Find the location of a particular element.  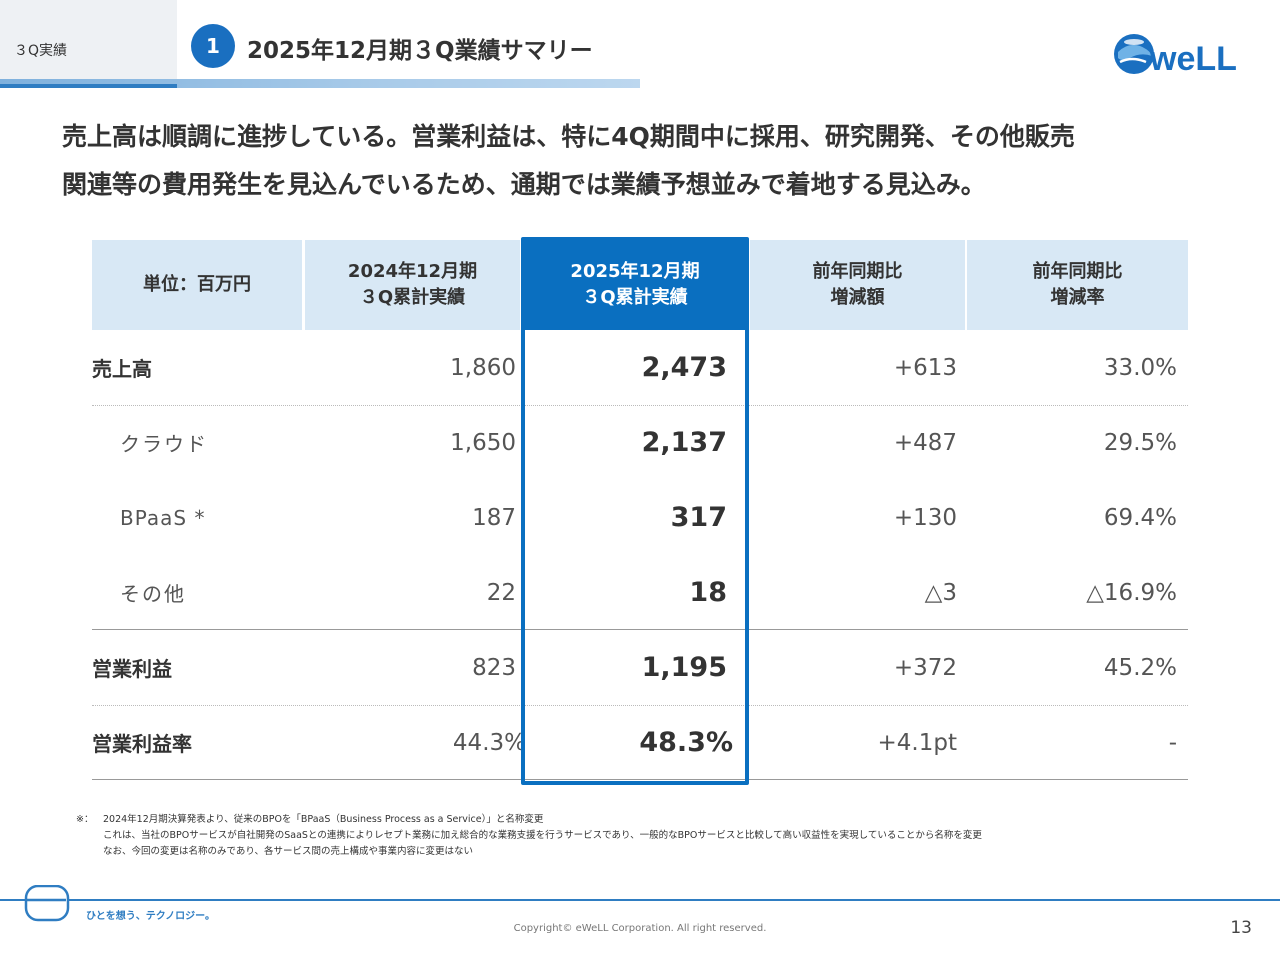

row-label: クラウド is located at coordinates (164, 444).